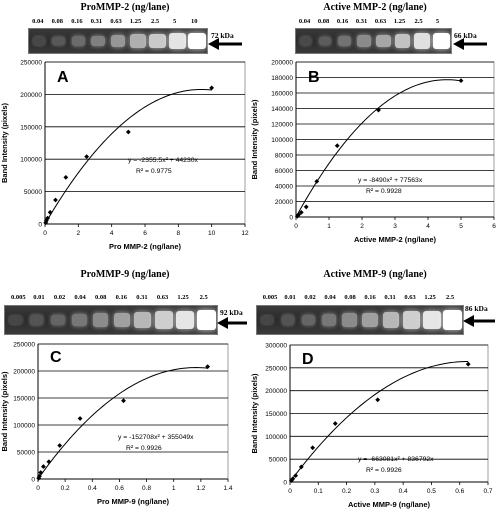  Describe the element at coordinates (431, 491) in the screenshot. I see `x-tick-label: 0.5` at that location.